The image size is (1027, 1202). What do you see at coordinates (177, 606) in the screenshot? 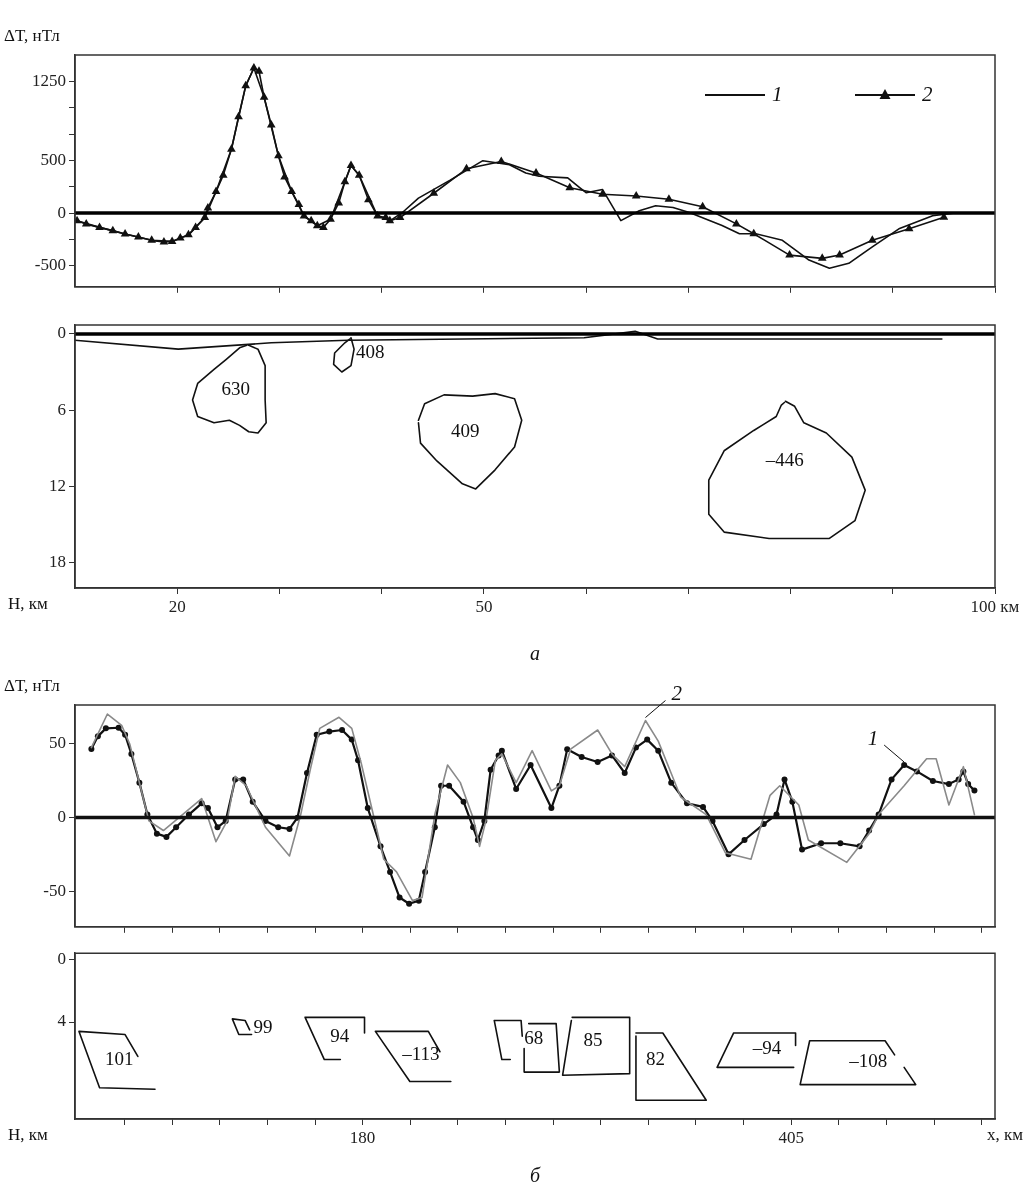
I see `x-tick-label: 20` at bounding box center [177, 606].